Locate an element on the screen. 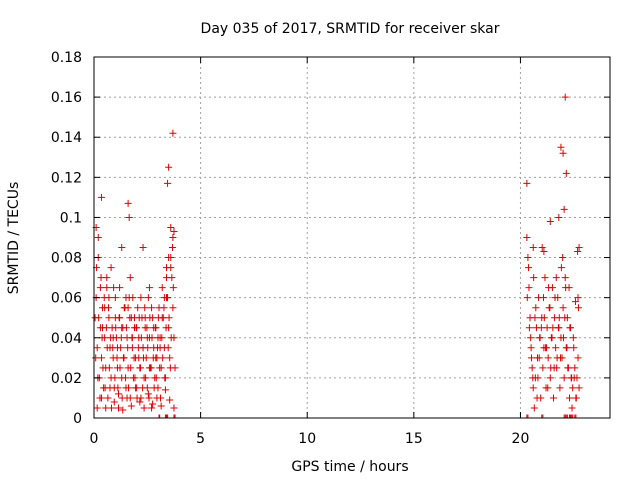  y-tick-label: 0.08 is located at coordinates (66, 259).